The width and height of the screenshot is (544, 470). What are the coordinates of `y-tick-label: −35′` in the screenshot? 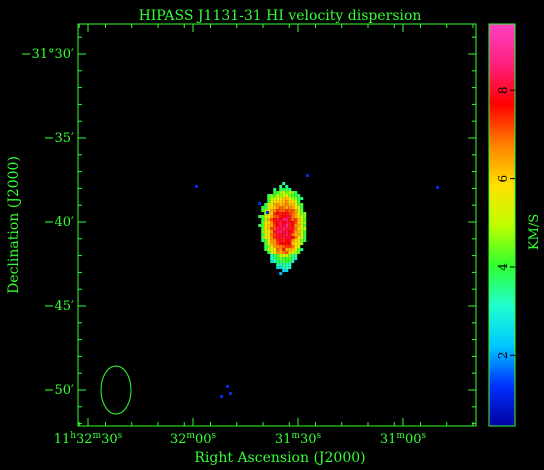 It's located at (59, 138).